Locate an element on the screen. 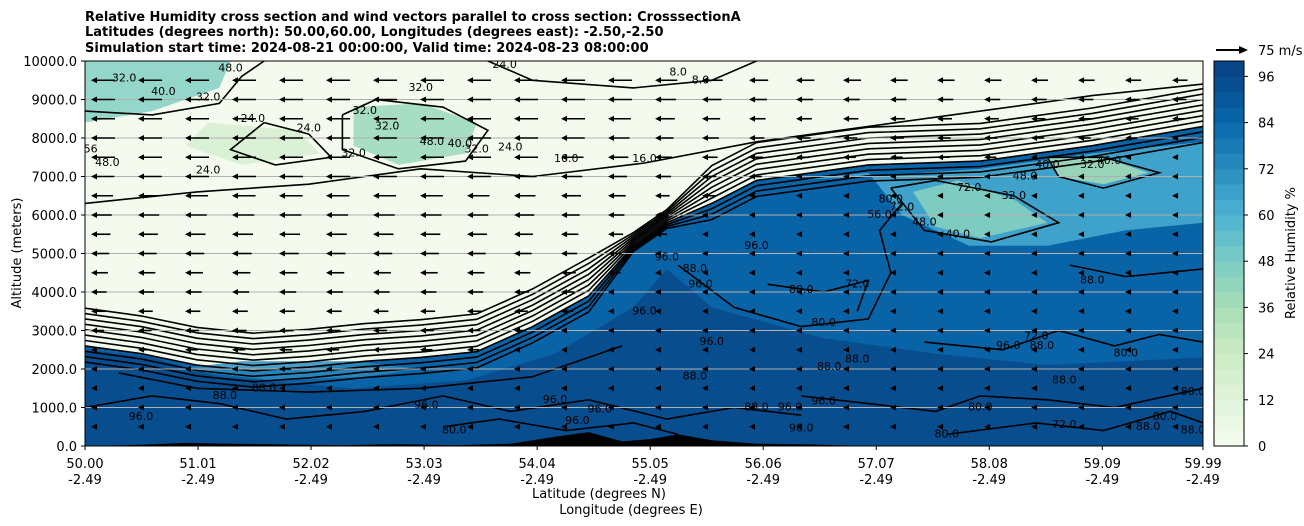 The width and height of the screenshot is (1304, 526). x-axis-label-longitude: Longitude (degrees E) is located at coordinates (631, 510).